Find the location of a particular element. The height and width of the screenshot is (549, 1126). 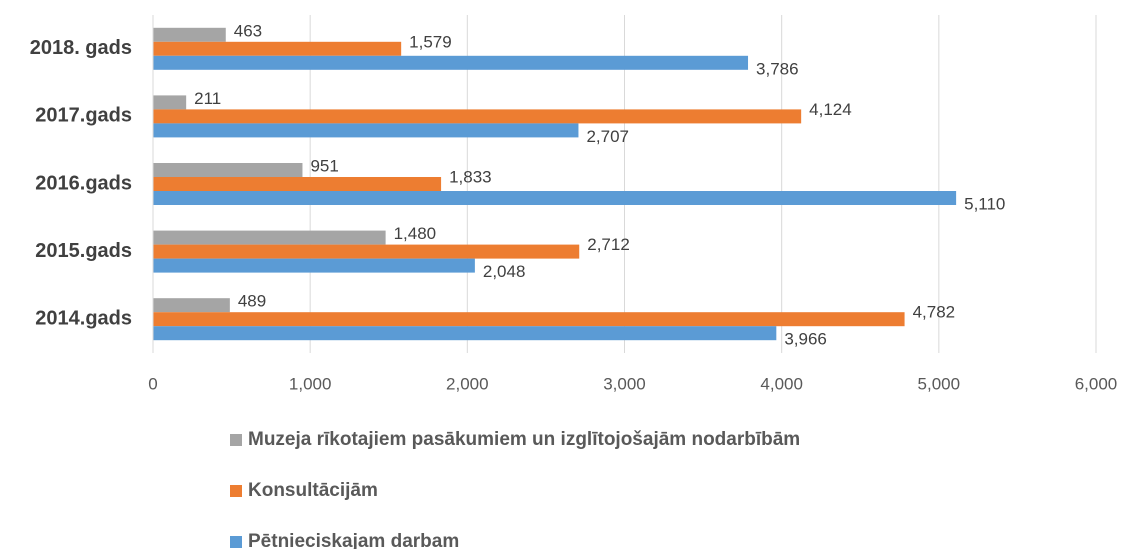

x-tick-label: 5,000 is located at coordinates (939, 383).